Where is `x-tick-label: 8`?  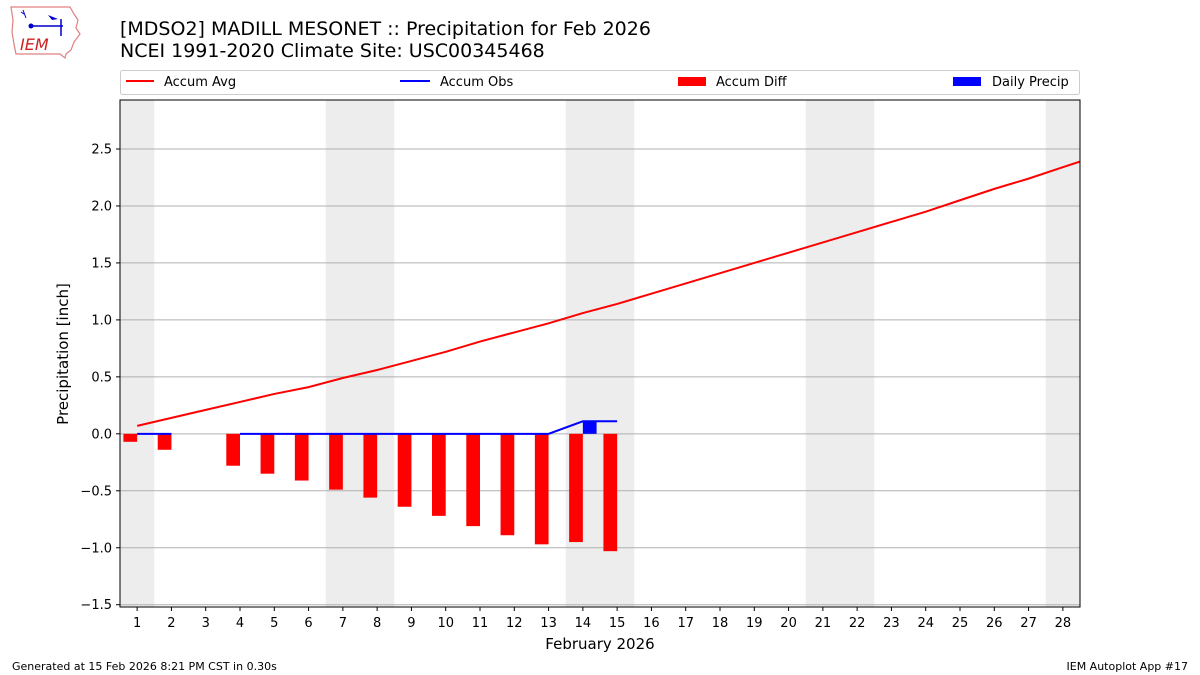 x-tick-label: 8 is located at coordinates (377, 623).